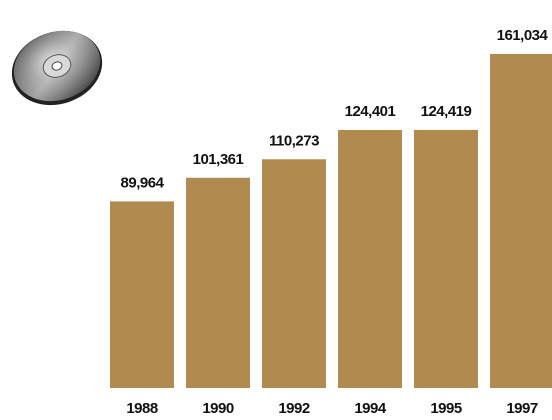 Image resolution: width=552 pixels, height=420 pixels. What do you see at coordinates (370, 408) in the screenshot?
I see `category-label-1994: 1994` at bounding box center [370, 408].